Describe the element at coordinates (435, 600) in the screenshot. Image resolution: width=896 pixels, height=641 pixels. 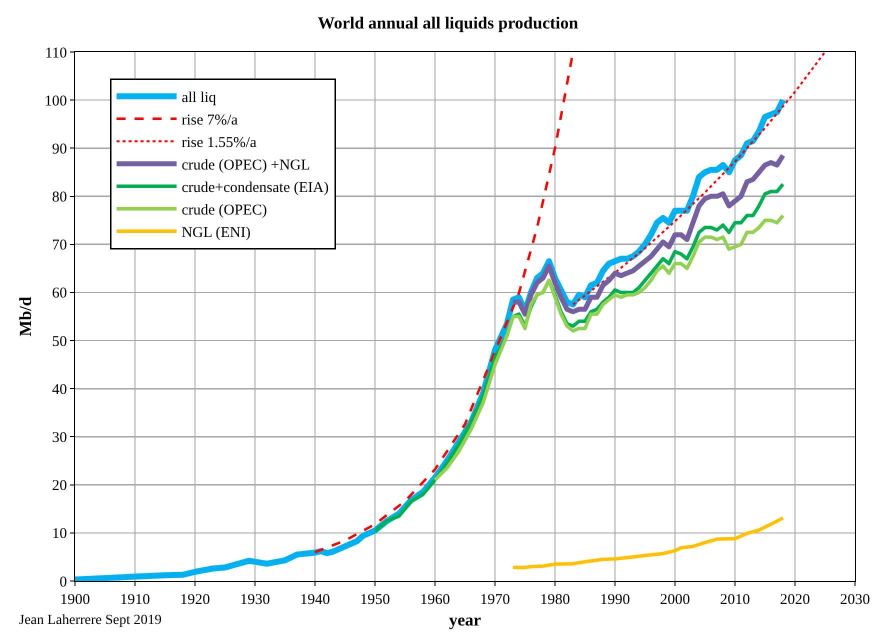
I see `x-tick-label: 1960` at that location.